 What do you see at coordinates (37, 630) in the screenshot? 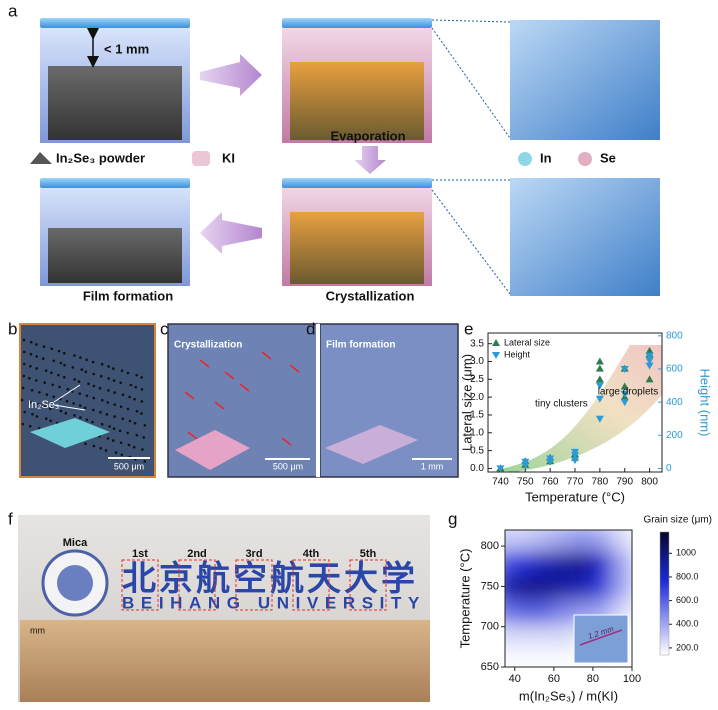
I see `ruler-unit: mm` at bounding box center [37, 630].